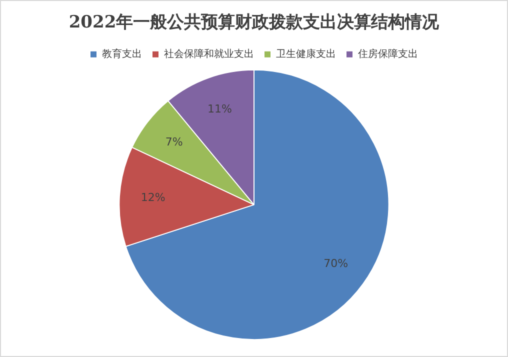 The height and width of the screenshot is (357, 508). Describe the element at coordinates (220, 109) in the screenshot. I see `data-label: 11%` at that location.